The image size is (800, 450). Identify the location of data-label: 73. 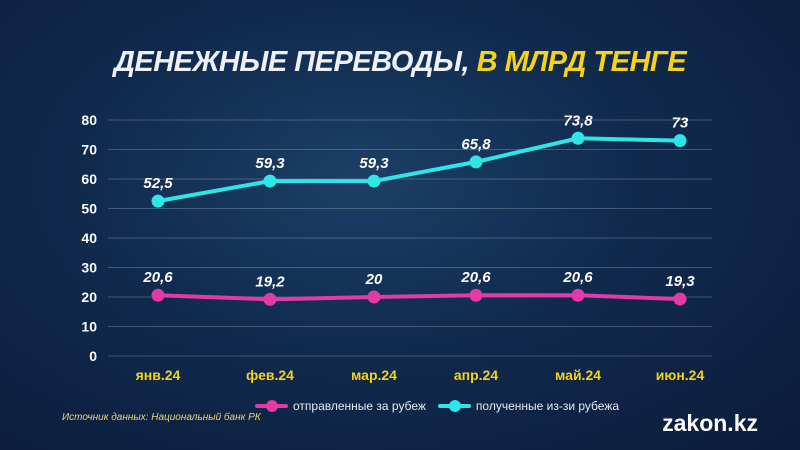
(680, 123).